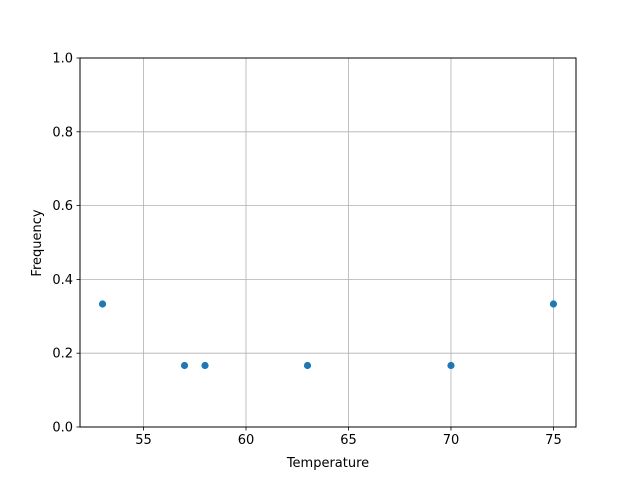 The height and width of the screenshot is (484, 640). I want to click on y-tick-label: 0.0, so click(62, 428).